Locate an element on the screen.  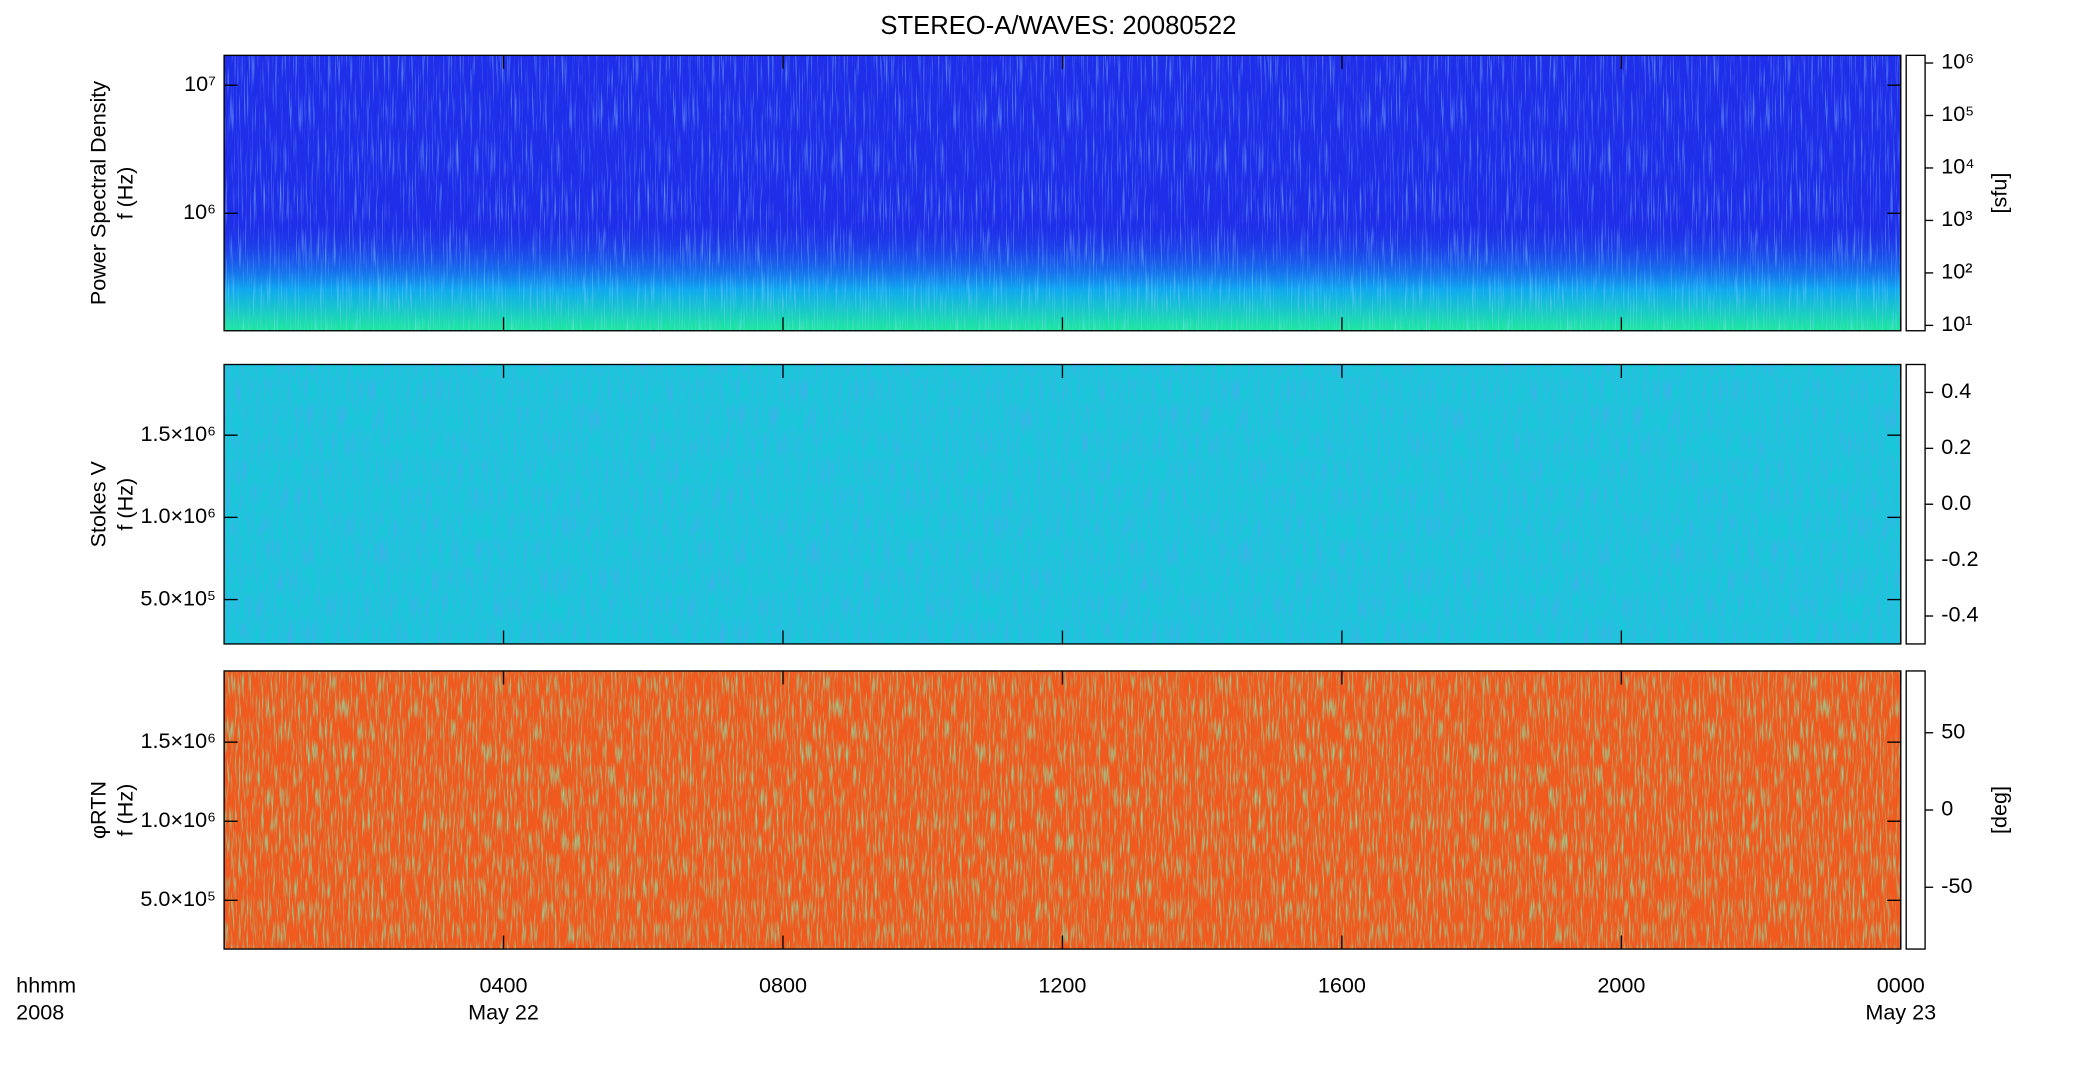
colorbar-tick-label: 0.2 is located at coordinates (1956, 446).